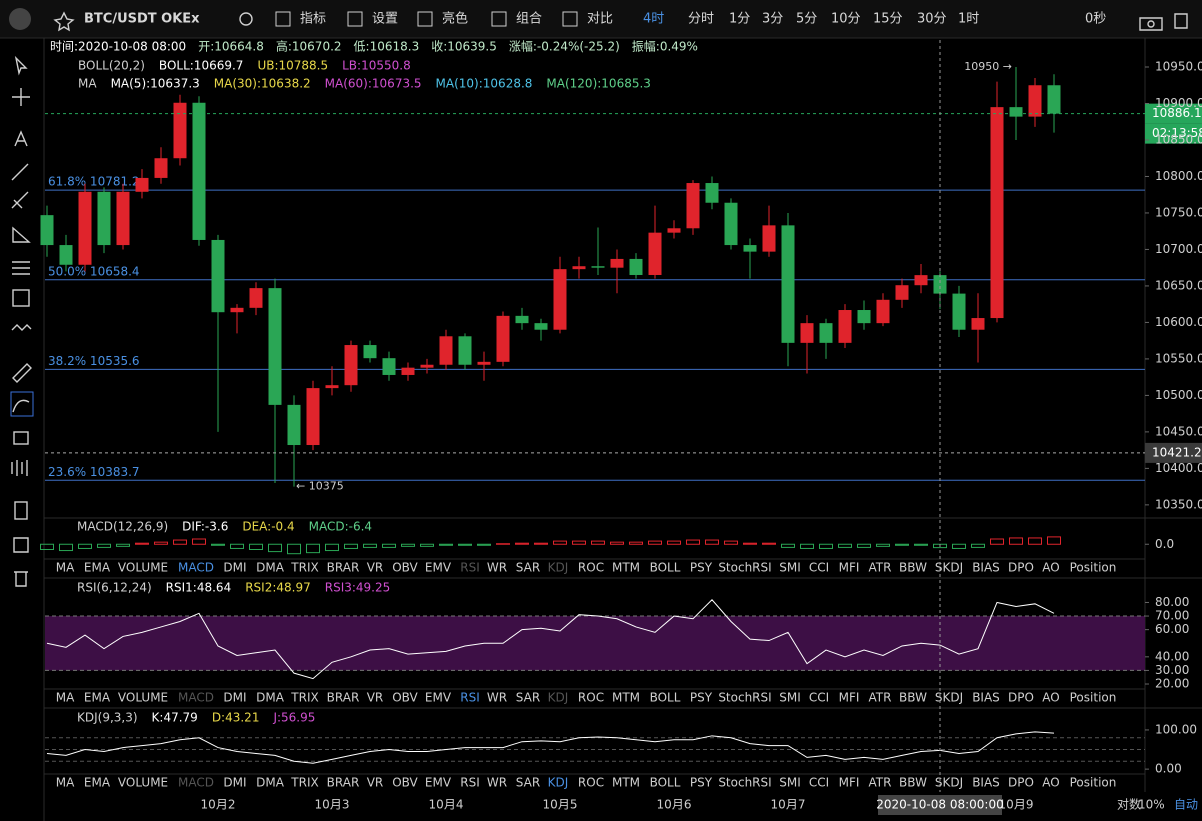 The width and height of the screenshot is (1202, 821). I want to click on interval: 1时, so click(968, 19).